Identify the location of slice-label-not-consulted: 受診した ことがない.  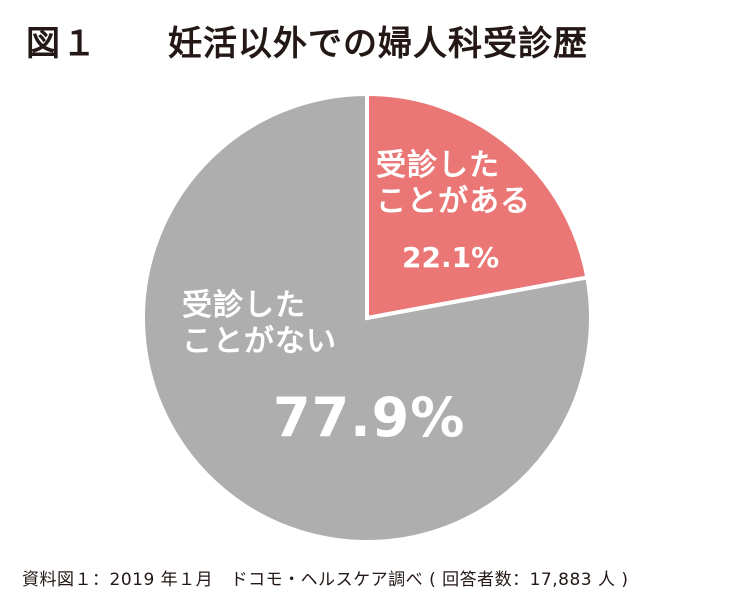
(259, 324).